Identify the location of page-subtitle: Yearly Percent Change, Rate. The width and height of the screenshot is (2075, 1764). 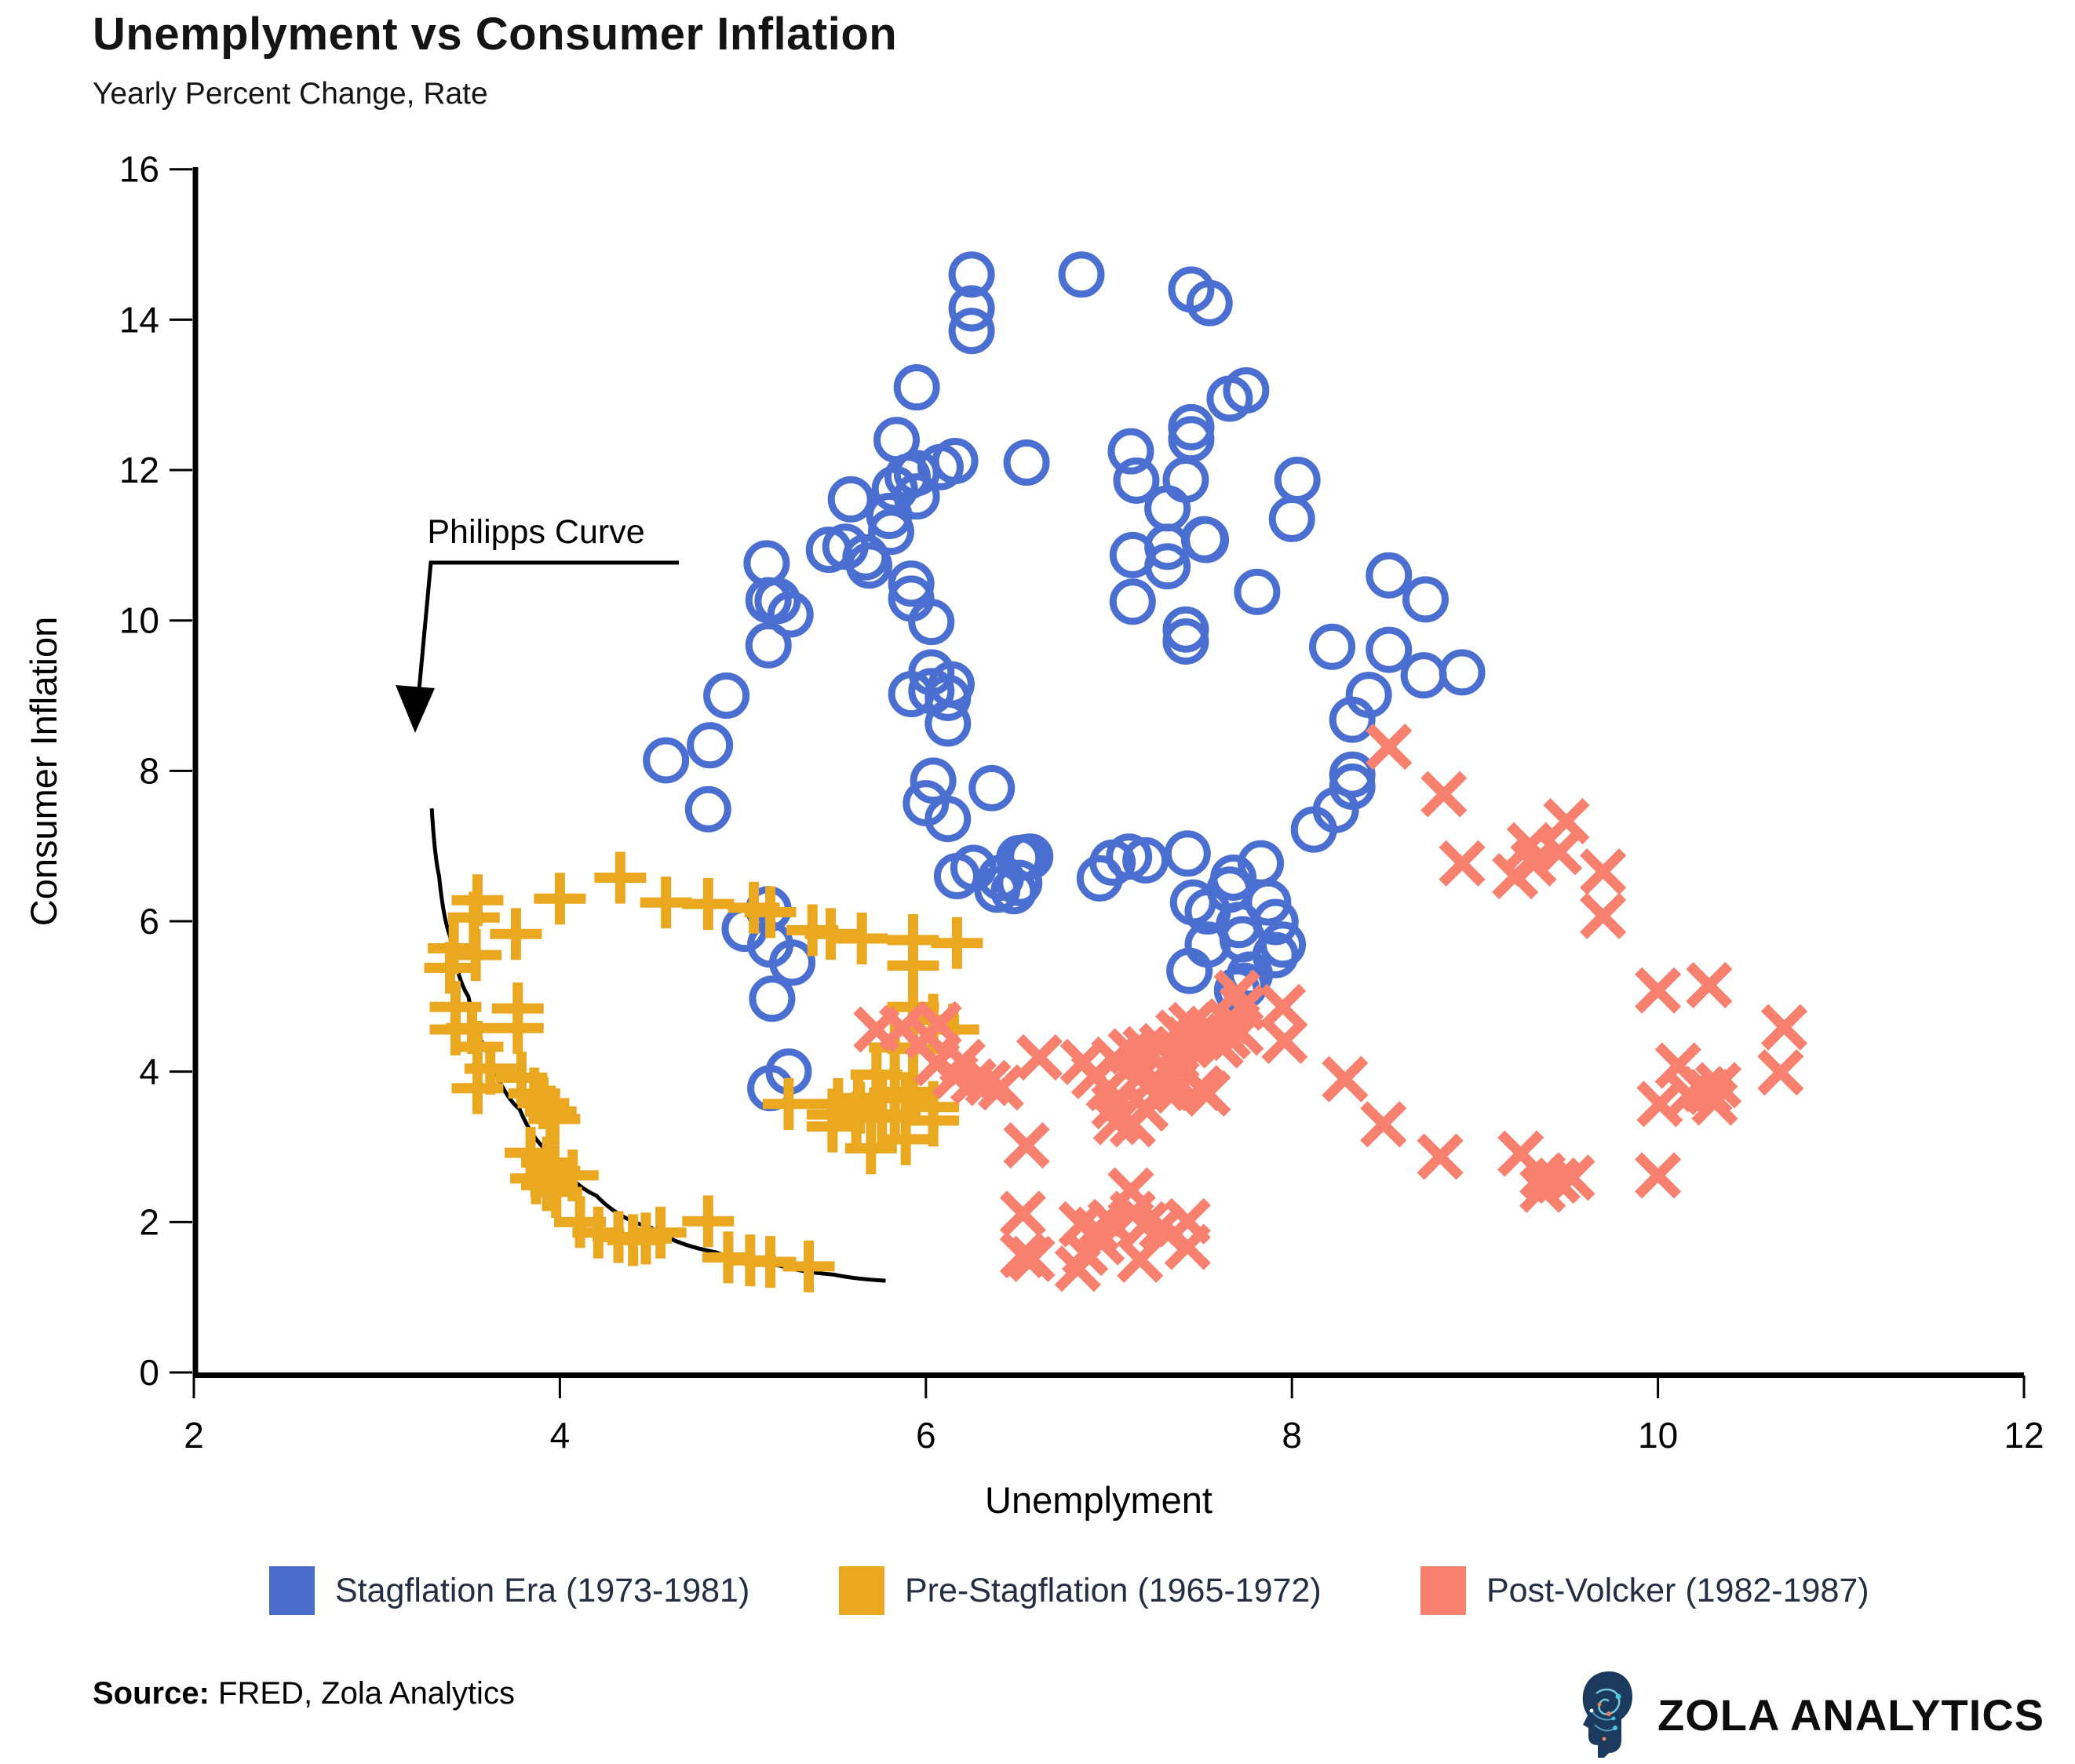
(290, 94).